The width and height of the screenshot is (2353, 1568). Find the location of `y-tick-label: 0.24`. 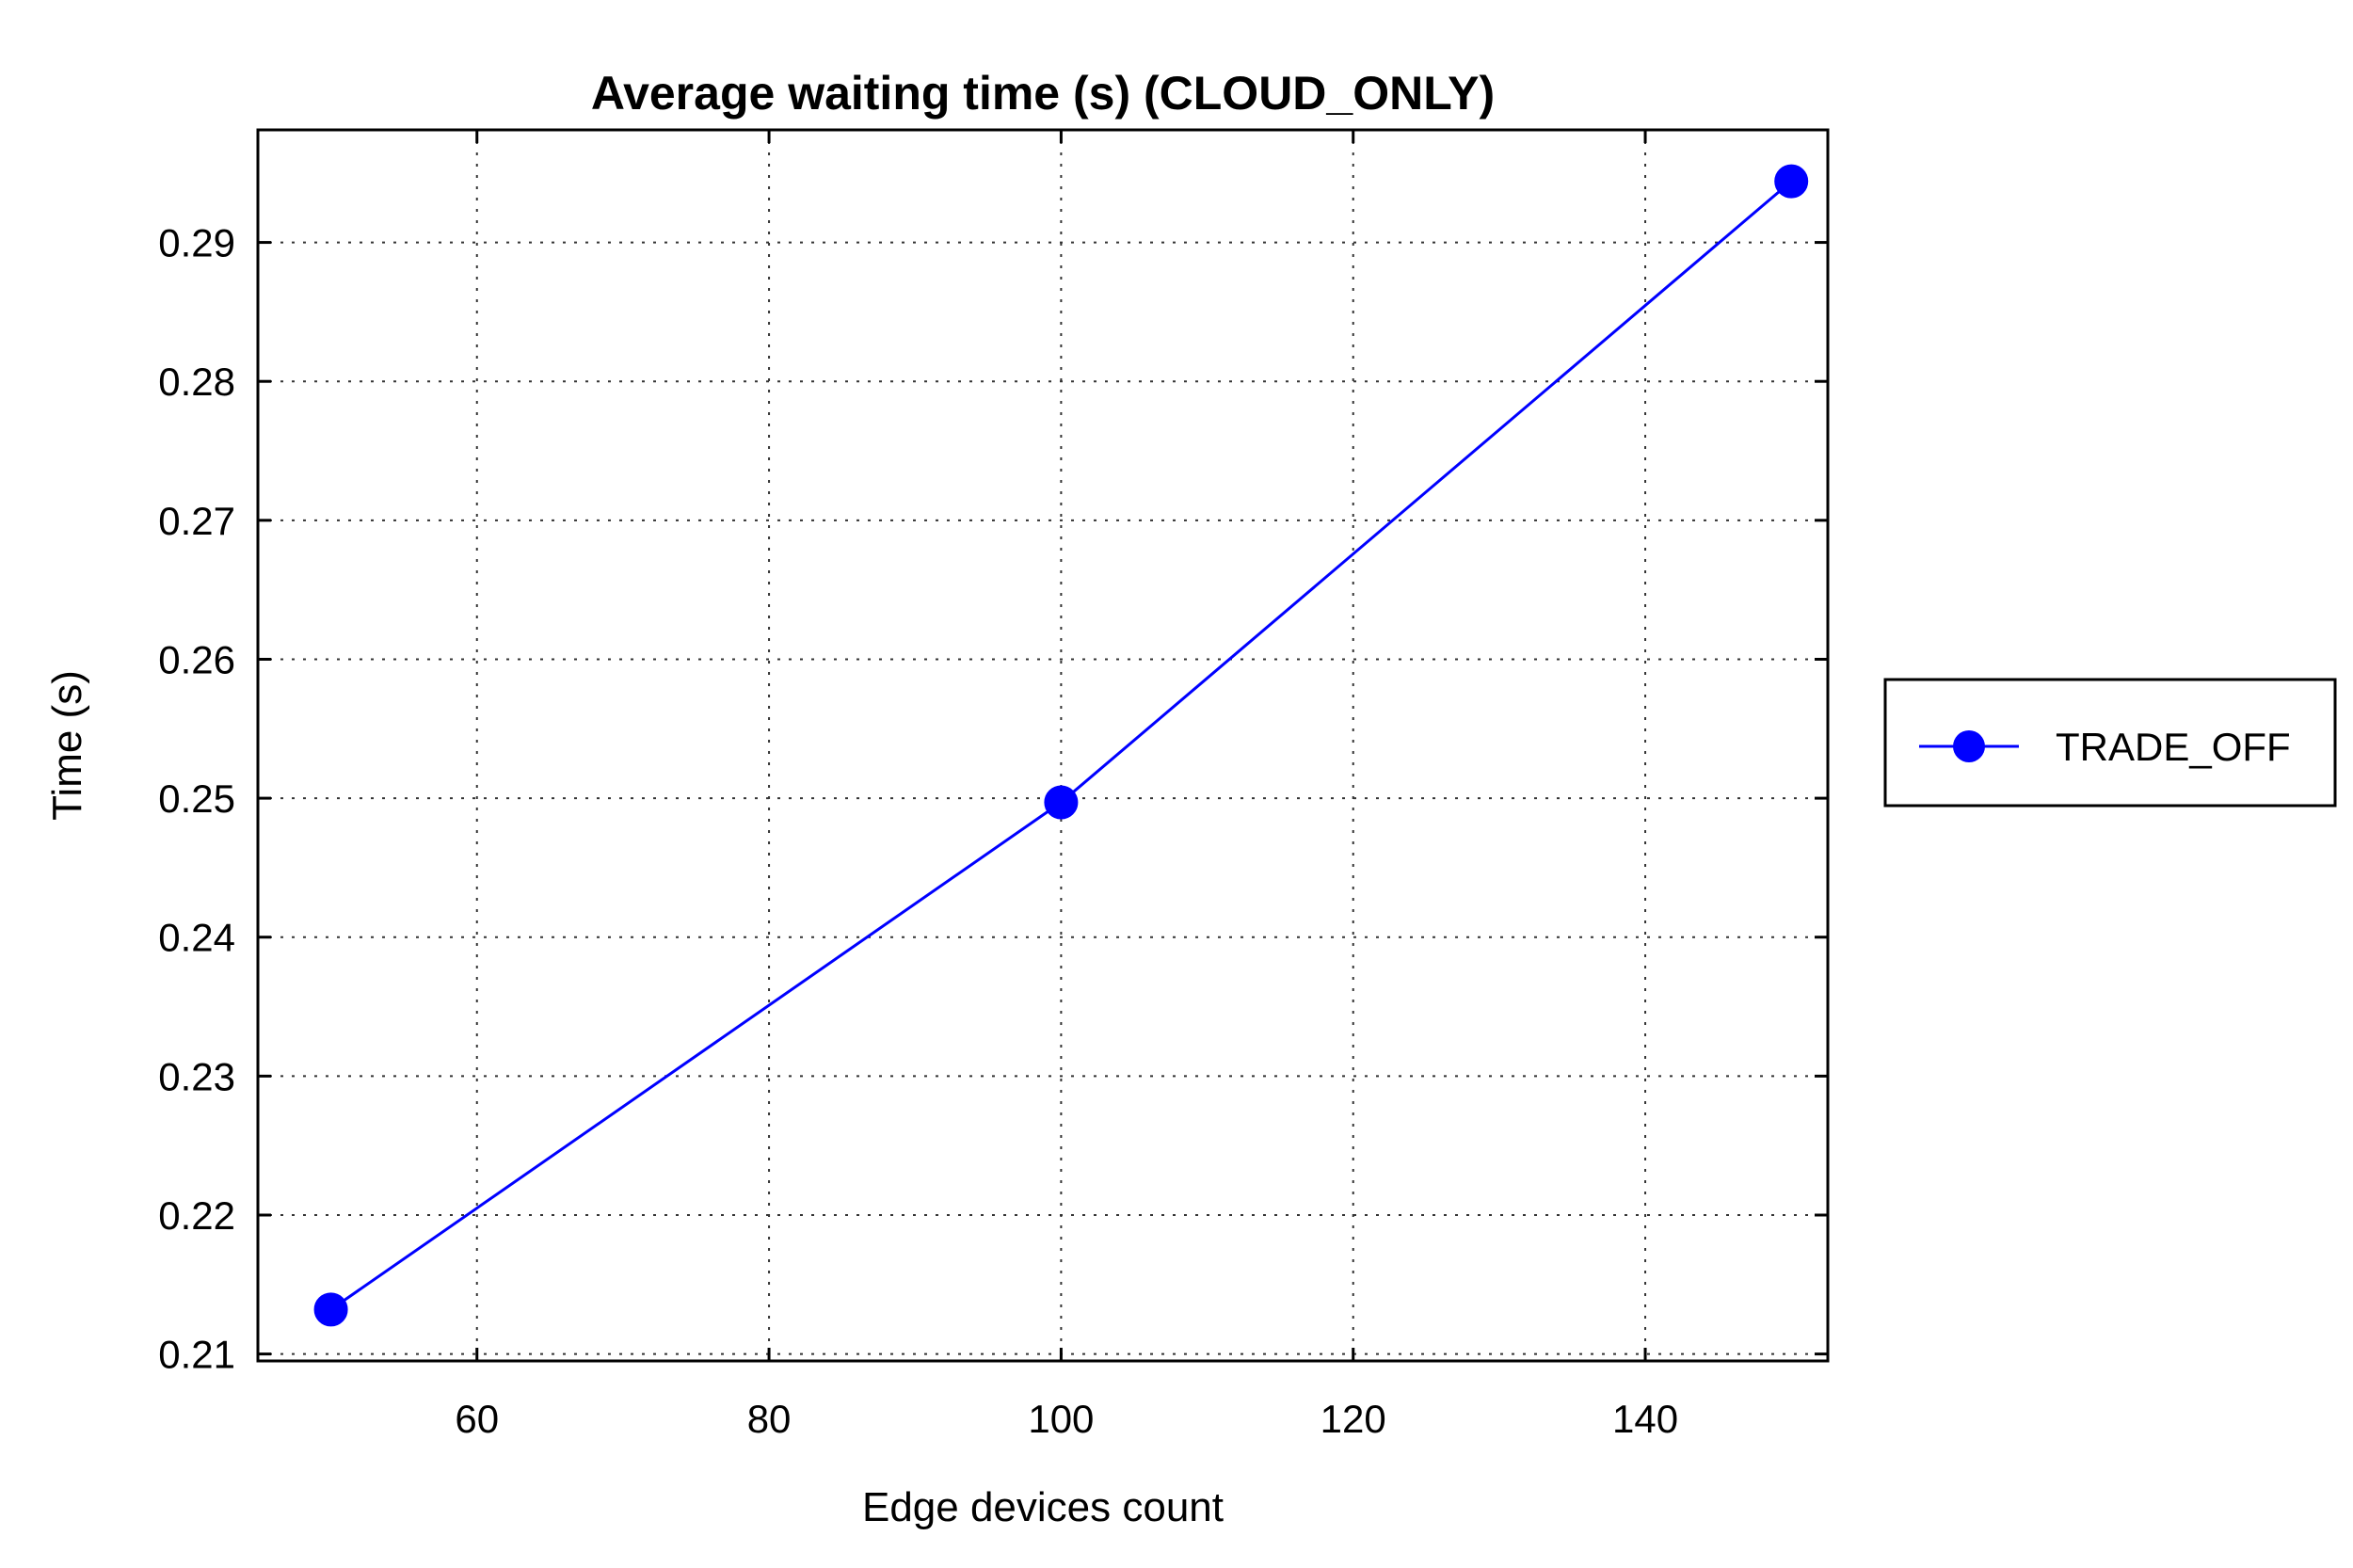

y-tick-label: 0.24 is located at coordinates (196, 938).